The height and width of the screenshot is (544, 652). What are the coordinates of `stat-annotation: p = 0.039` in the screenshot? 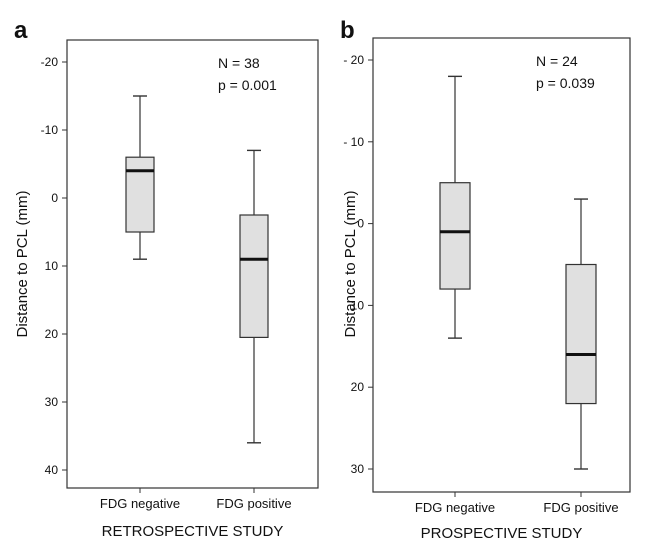 It's located at (565, 83).